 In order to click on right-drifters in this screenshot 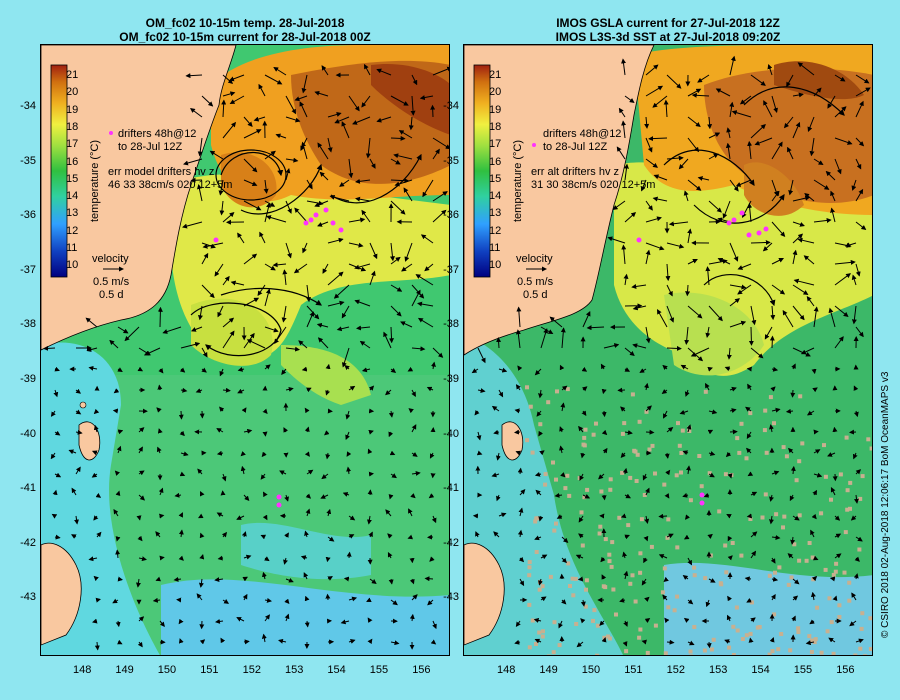, I will do `click(650, 324)`.